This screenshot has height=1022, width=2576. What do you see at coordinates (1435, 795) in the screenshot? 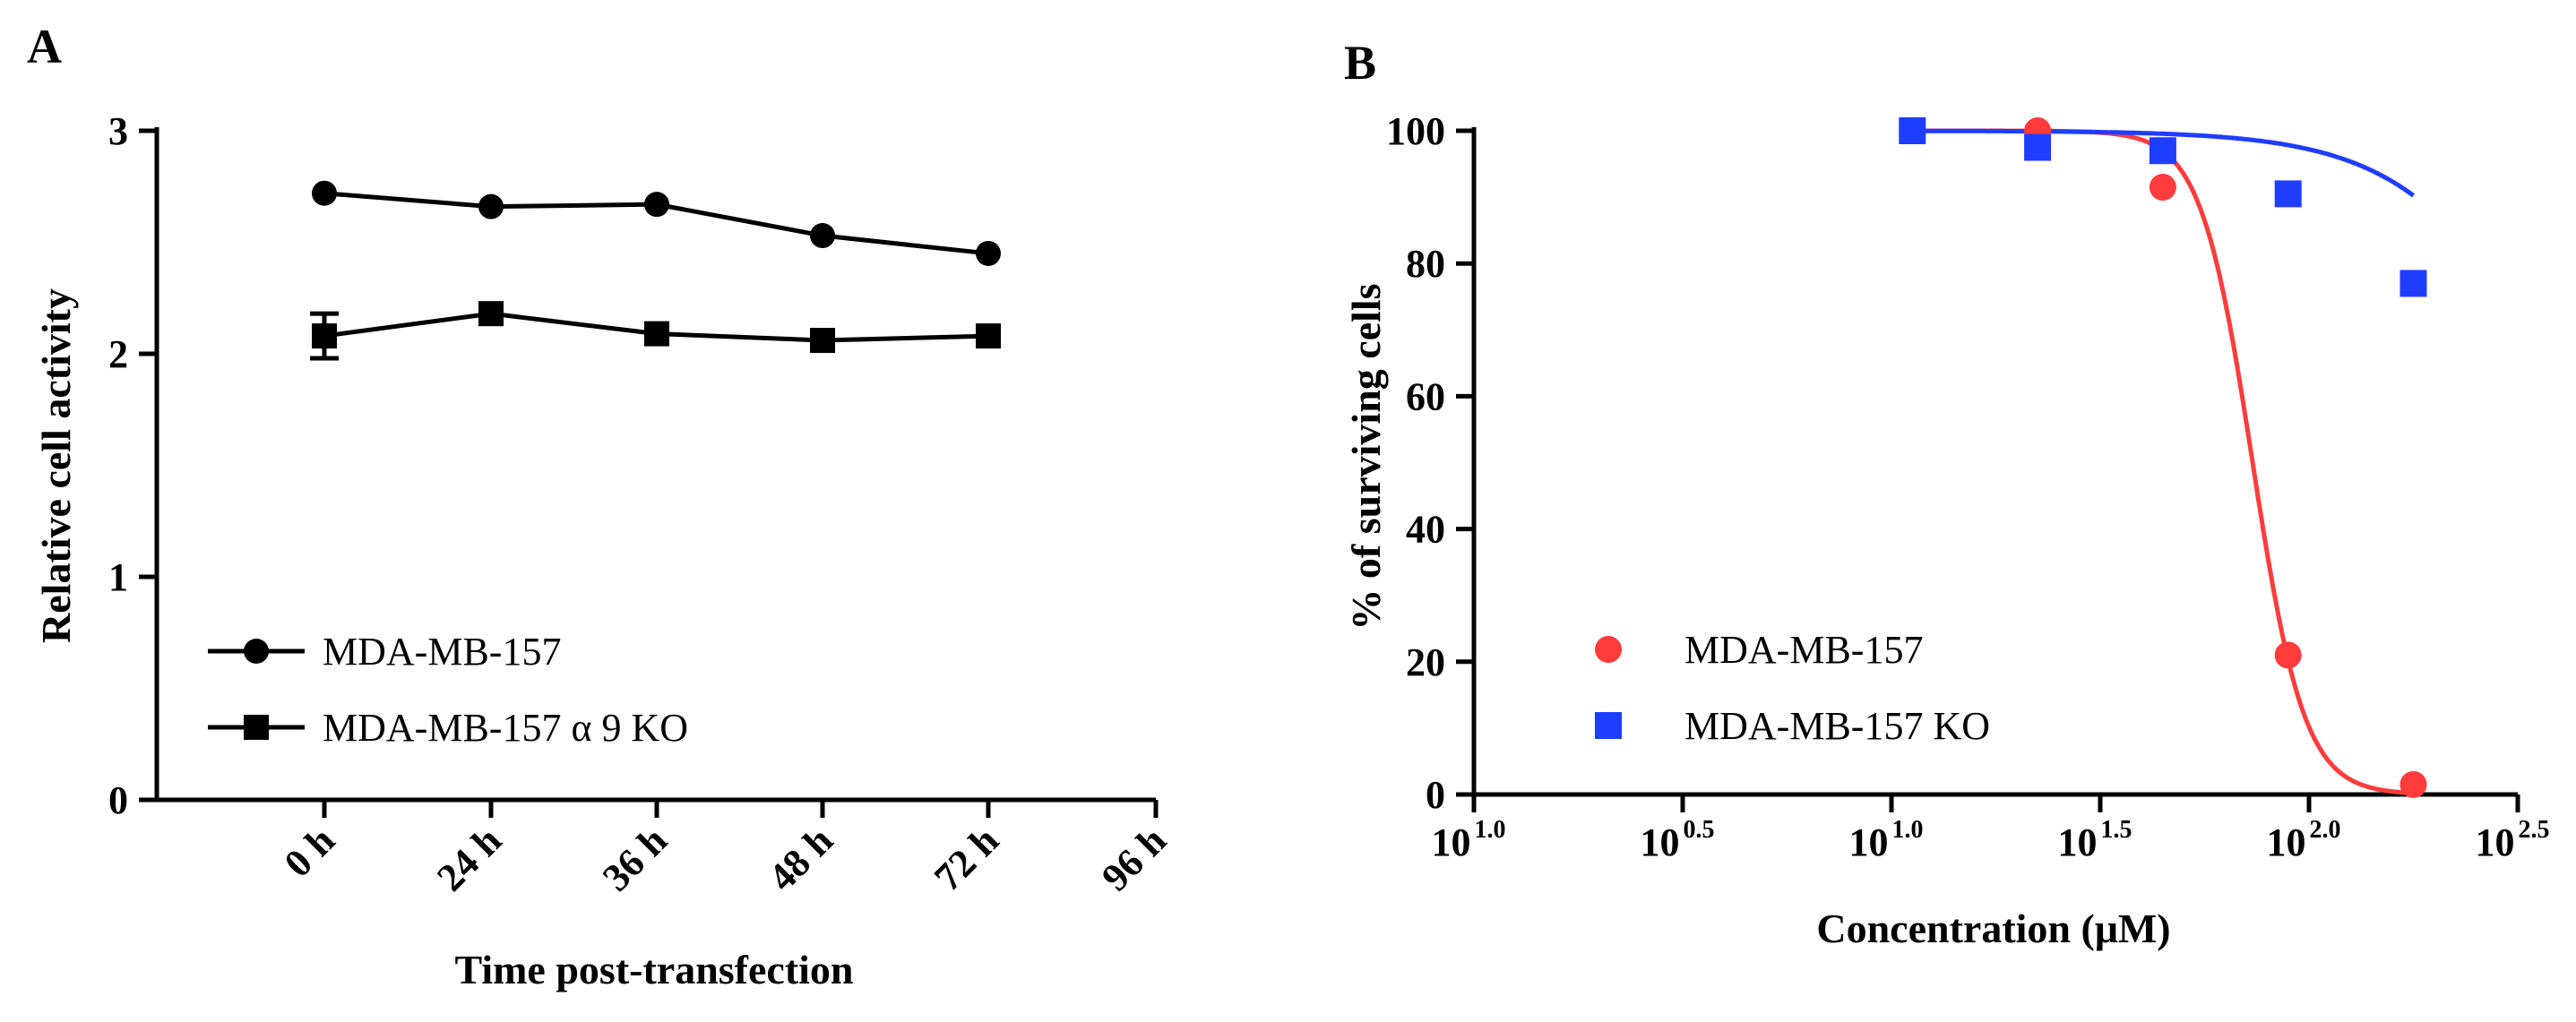
I see `panel-b-y-tick-label: 0` at bounding box center [1435, 795].